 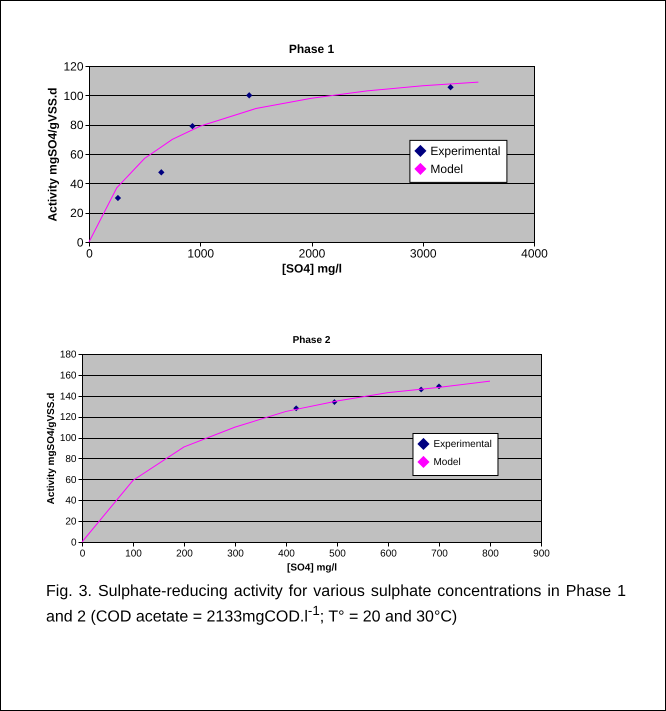 I want to click on chart-title: Phase 1, so click(x=311, y=49).